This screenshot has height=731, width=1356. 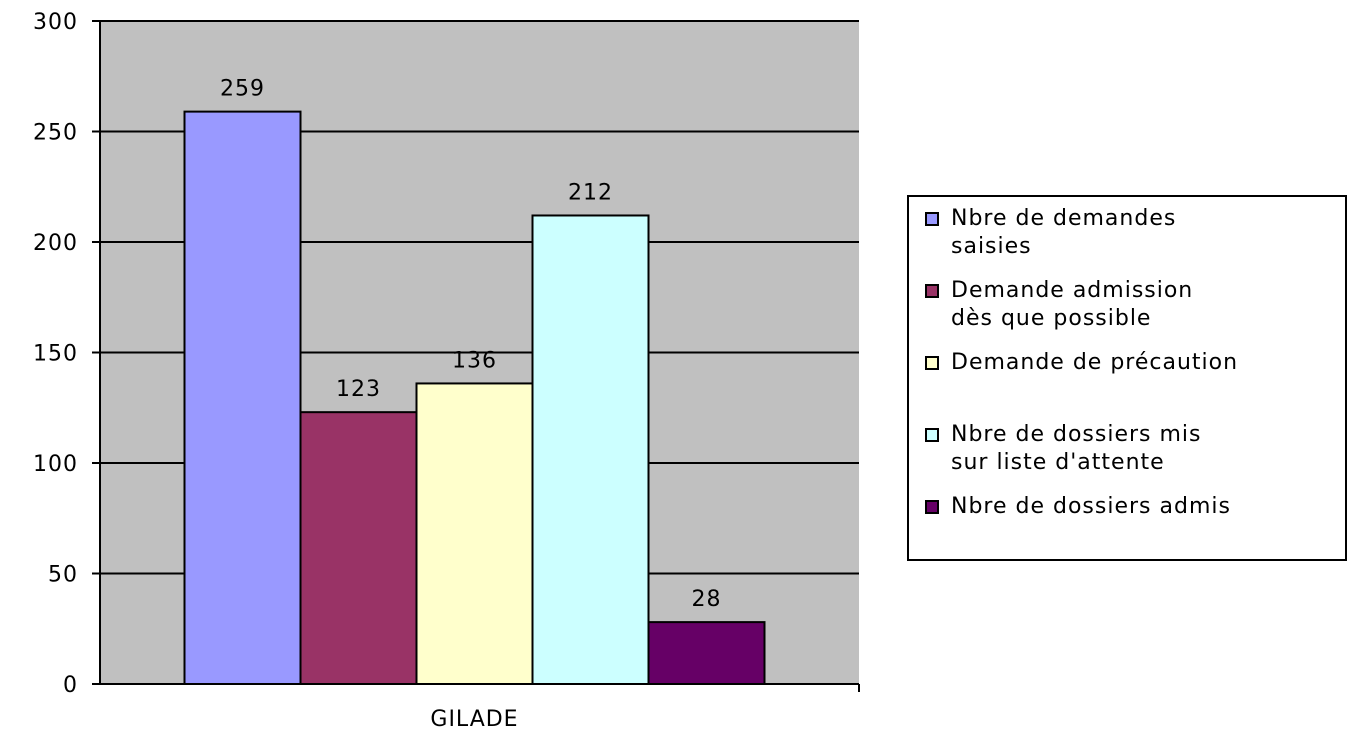 What do you see at coordinates (474, 360) in the screenshot?
I see `data-label: 136` at bounding box center [474, 360].